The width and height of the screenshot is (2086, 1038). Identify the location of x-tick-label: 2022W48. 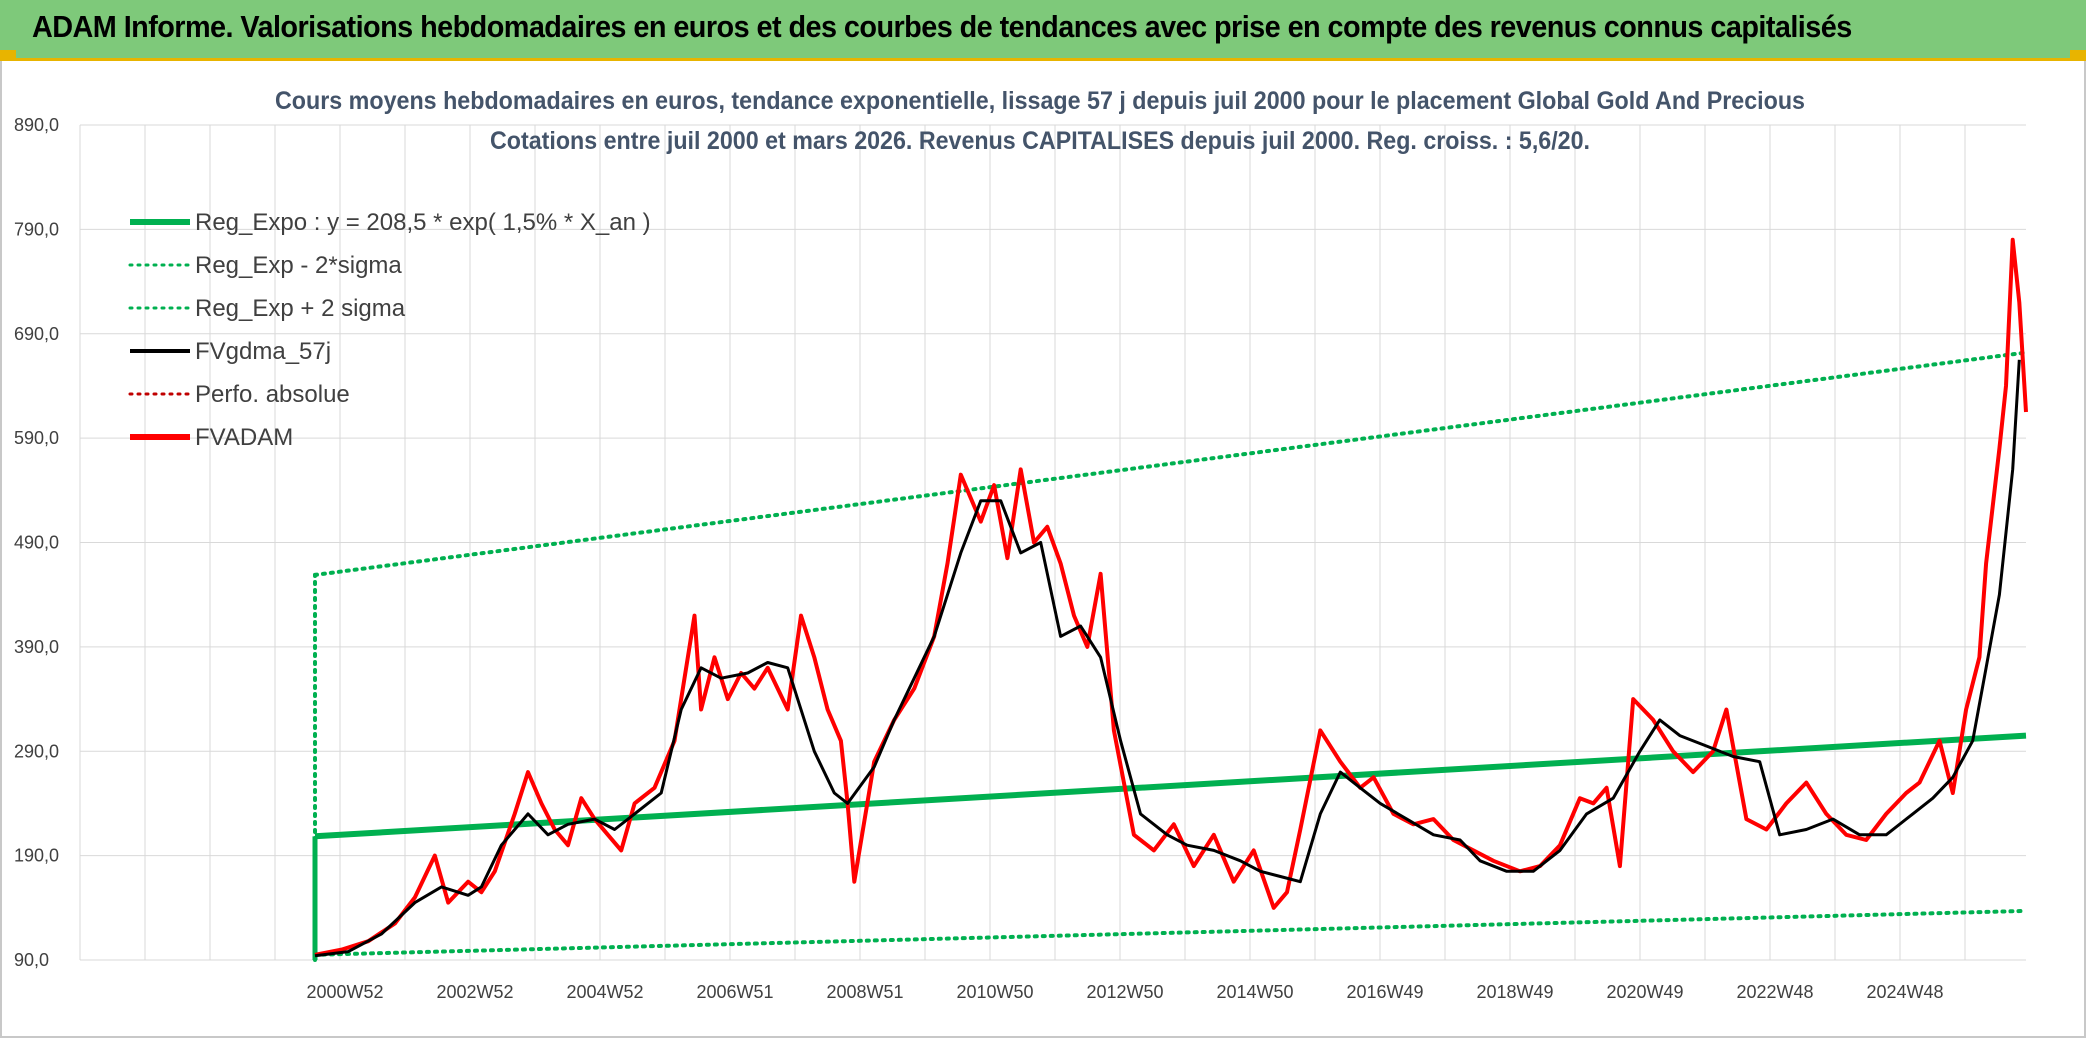
(1774, 992).